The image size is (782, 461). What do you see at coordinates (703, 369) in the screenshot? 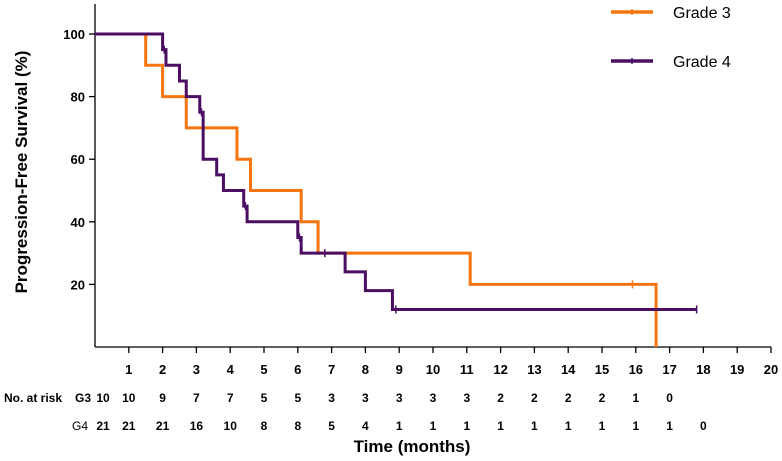
I see `x-tick-label: 18` at bounding box center [703, 369].